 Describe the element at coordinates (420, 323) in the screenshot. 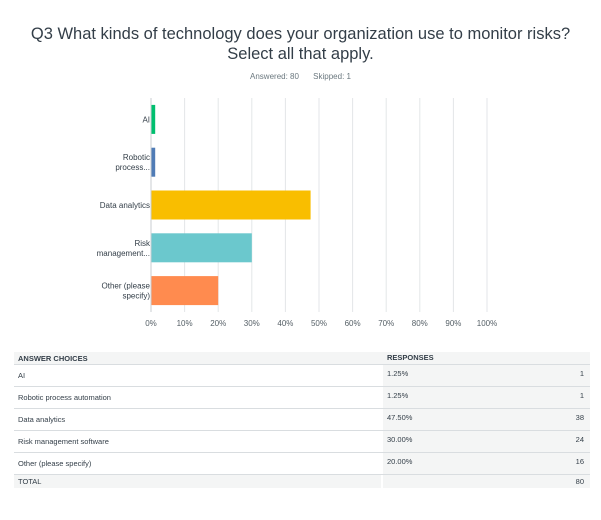

I see `x-tick-label: 80%` at that location.